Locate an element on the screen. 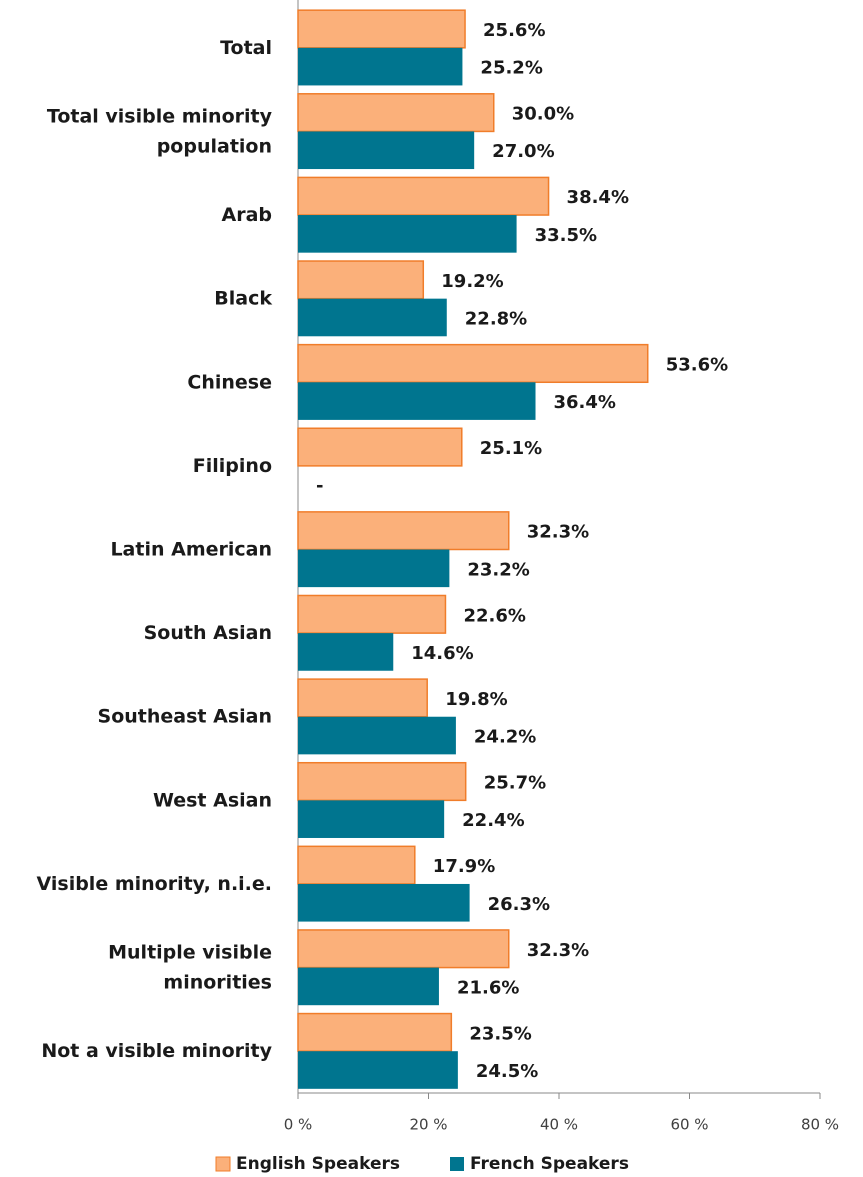 The height and width of the screenshot is (1177, 863). value-label: 30.0% is located at coordinates (543, 114).